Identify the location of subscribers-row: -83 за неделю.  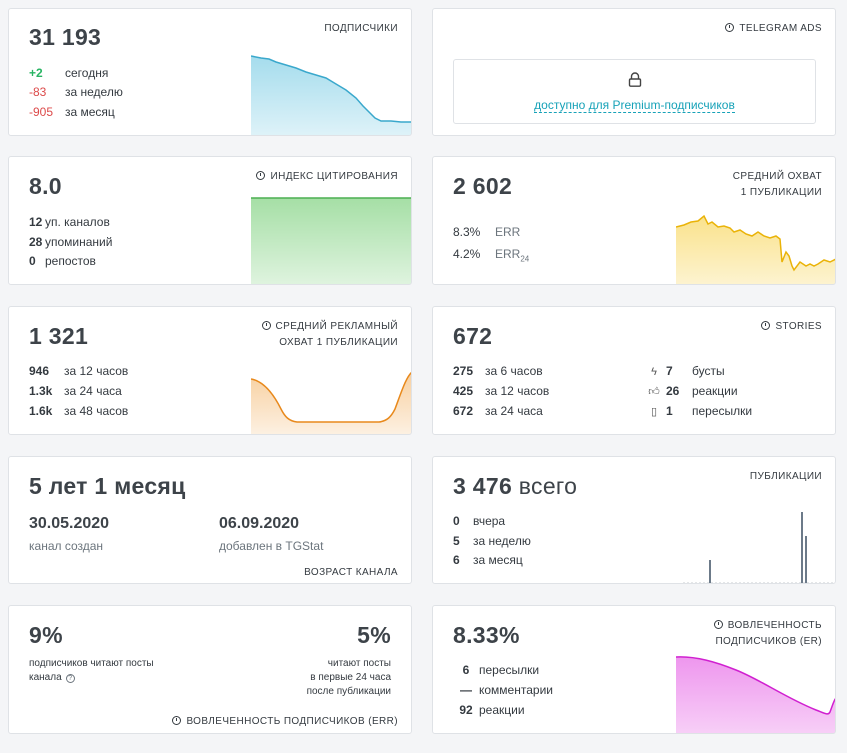
(76, 92).